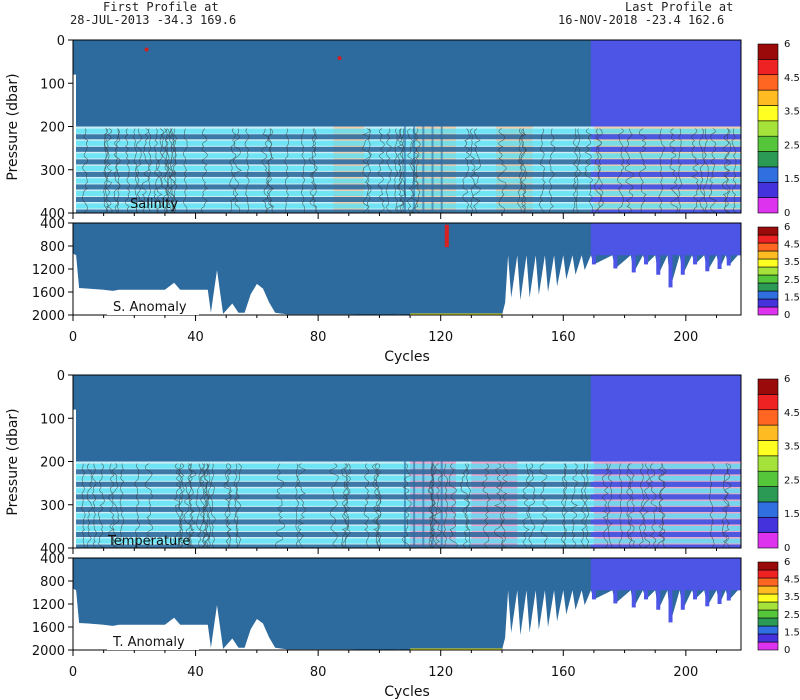 Image resolution: width=800 pixels, height=700 pixels. What do you see at coordinates (52, 214) in the screenshot?
I see `salinity-y-tick-label: 400` at bounding box center [52, 214].